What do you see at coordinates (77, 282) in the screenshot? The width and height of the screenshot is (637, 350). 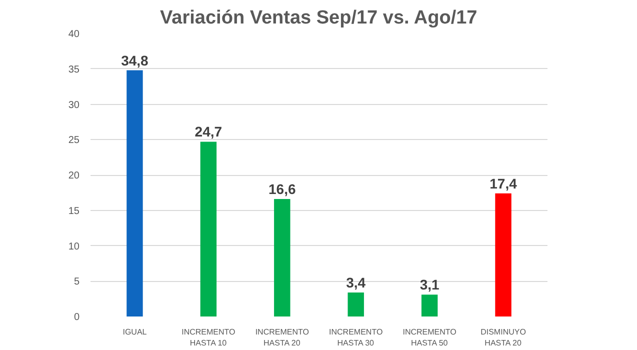 I see `y-tick-label: 5` at bounding box center [77, 282].